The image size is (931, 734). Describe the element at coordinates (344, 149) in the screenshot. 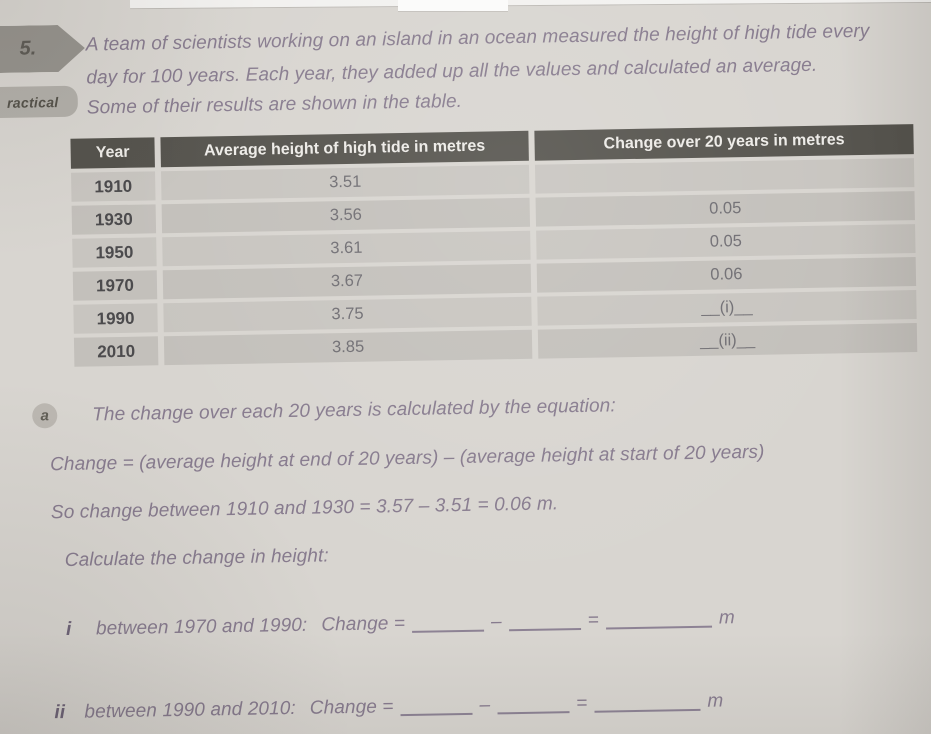

I see `table-header-height: Average height of high tide in metres` at that location.